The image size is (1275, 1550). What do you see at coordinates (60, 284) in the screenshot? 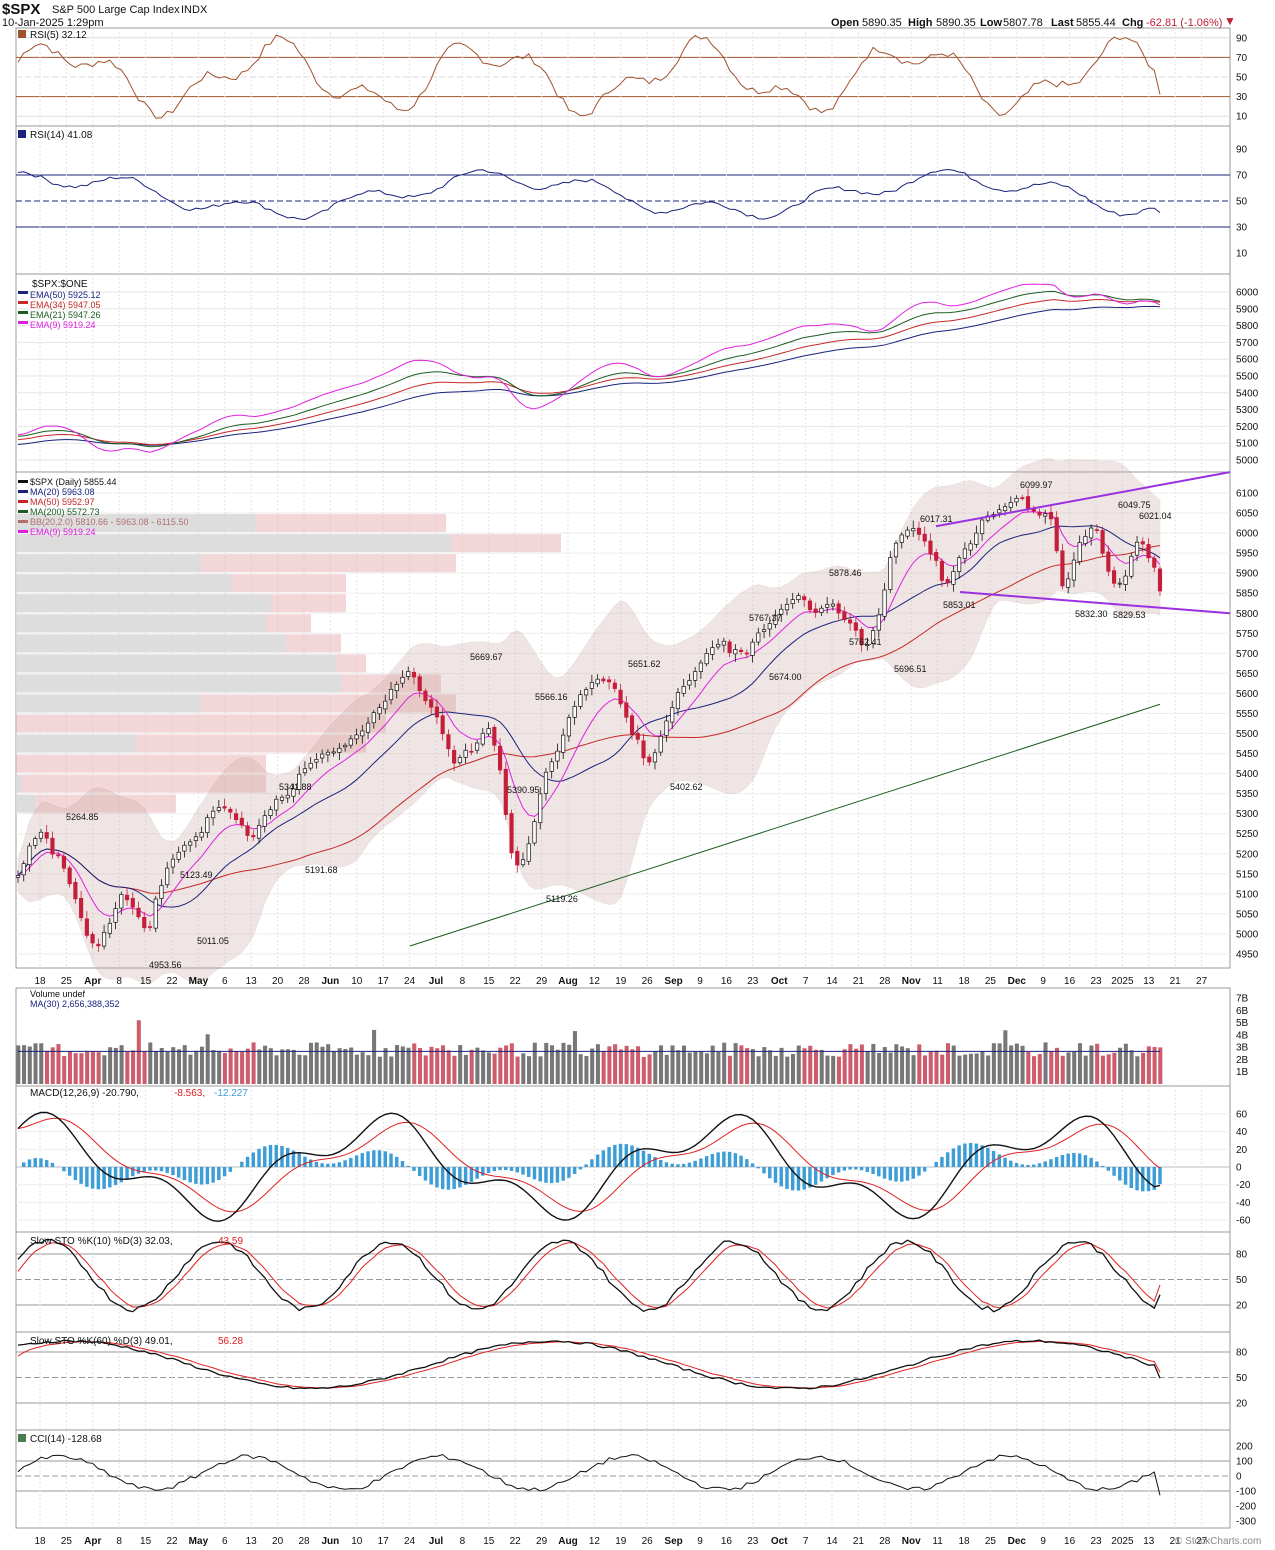
I see `ema-legend-title: $SPX:$ONE` at bounding box center [60, 284].